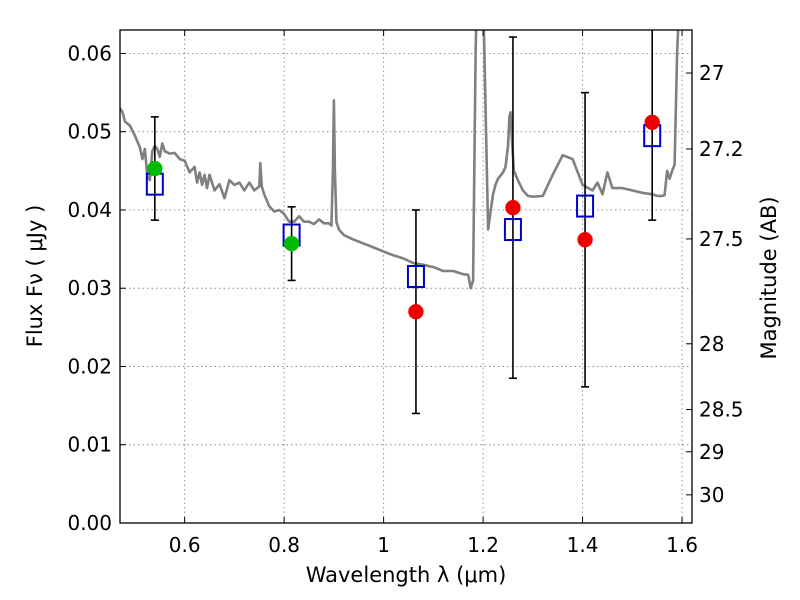 The image size is (800, 600). Describe the element at coordinates (89, 366) in the screenshot. I see `y-tick-label: 0.02` at that location.